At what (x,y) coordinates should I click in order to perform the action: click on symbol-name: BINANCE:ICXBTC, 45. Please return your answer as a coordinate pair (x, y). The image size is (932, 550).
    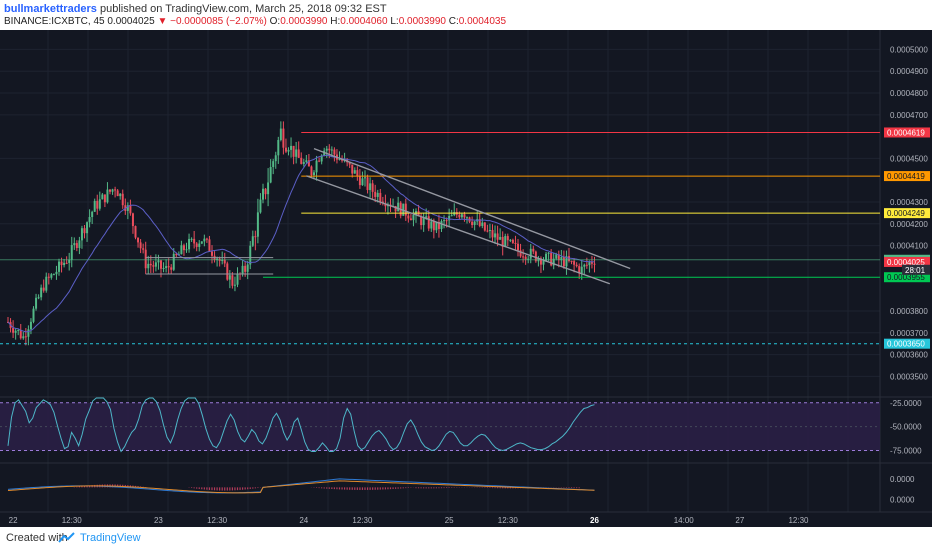
    Looking at the image, I should click on (54, 21).